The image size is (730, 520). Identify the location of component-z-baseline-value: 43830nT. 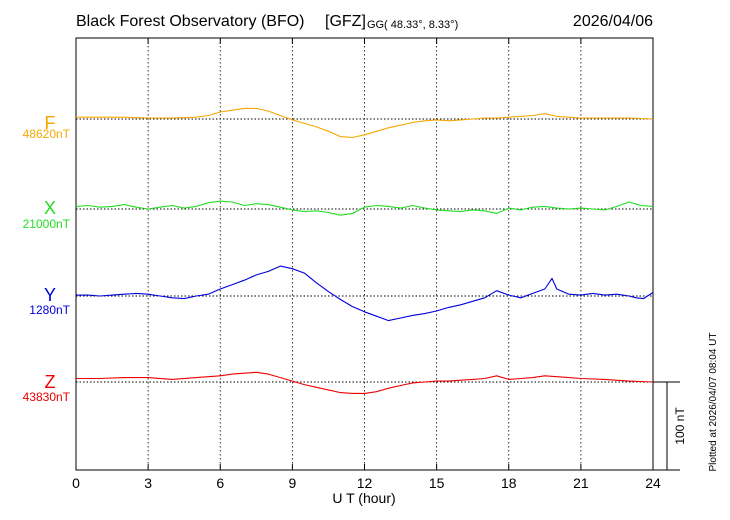
(47, 397).